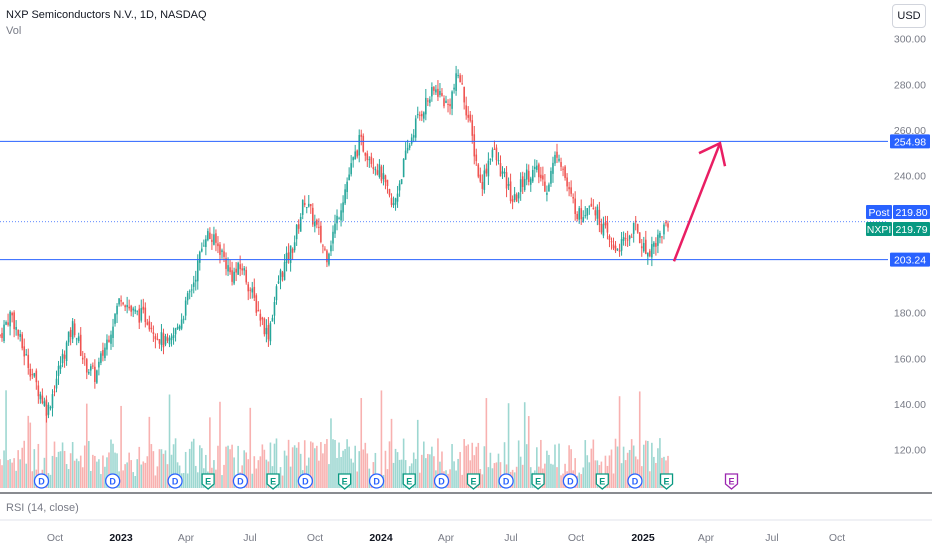 This screenshot has height=550, width=932. I want to click on dividend-marker, so click(570, 481).